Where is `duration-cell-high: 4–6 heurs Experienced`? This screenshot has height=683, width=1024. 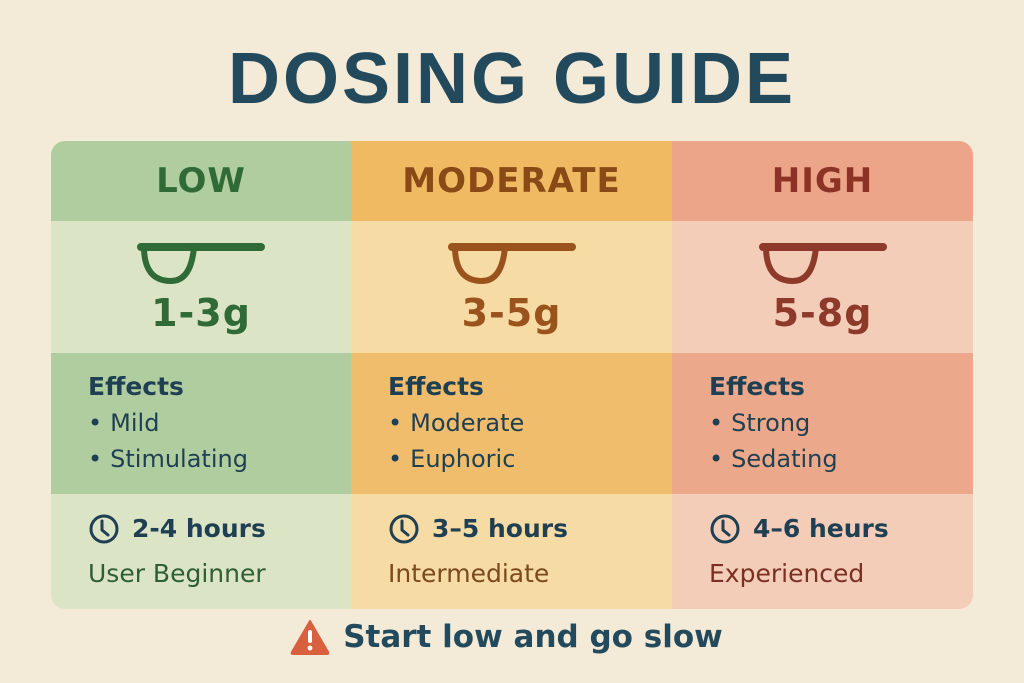
duration-cell-high: 4–6 heurs Experienced is located at coordinates (822, 551).